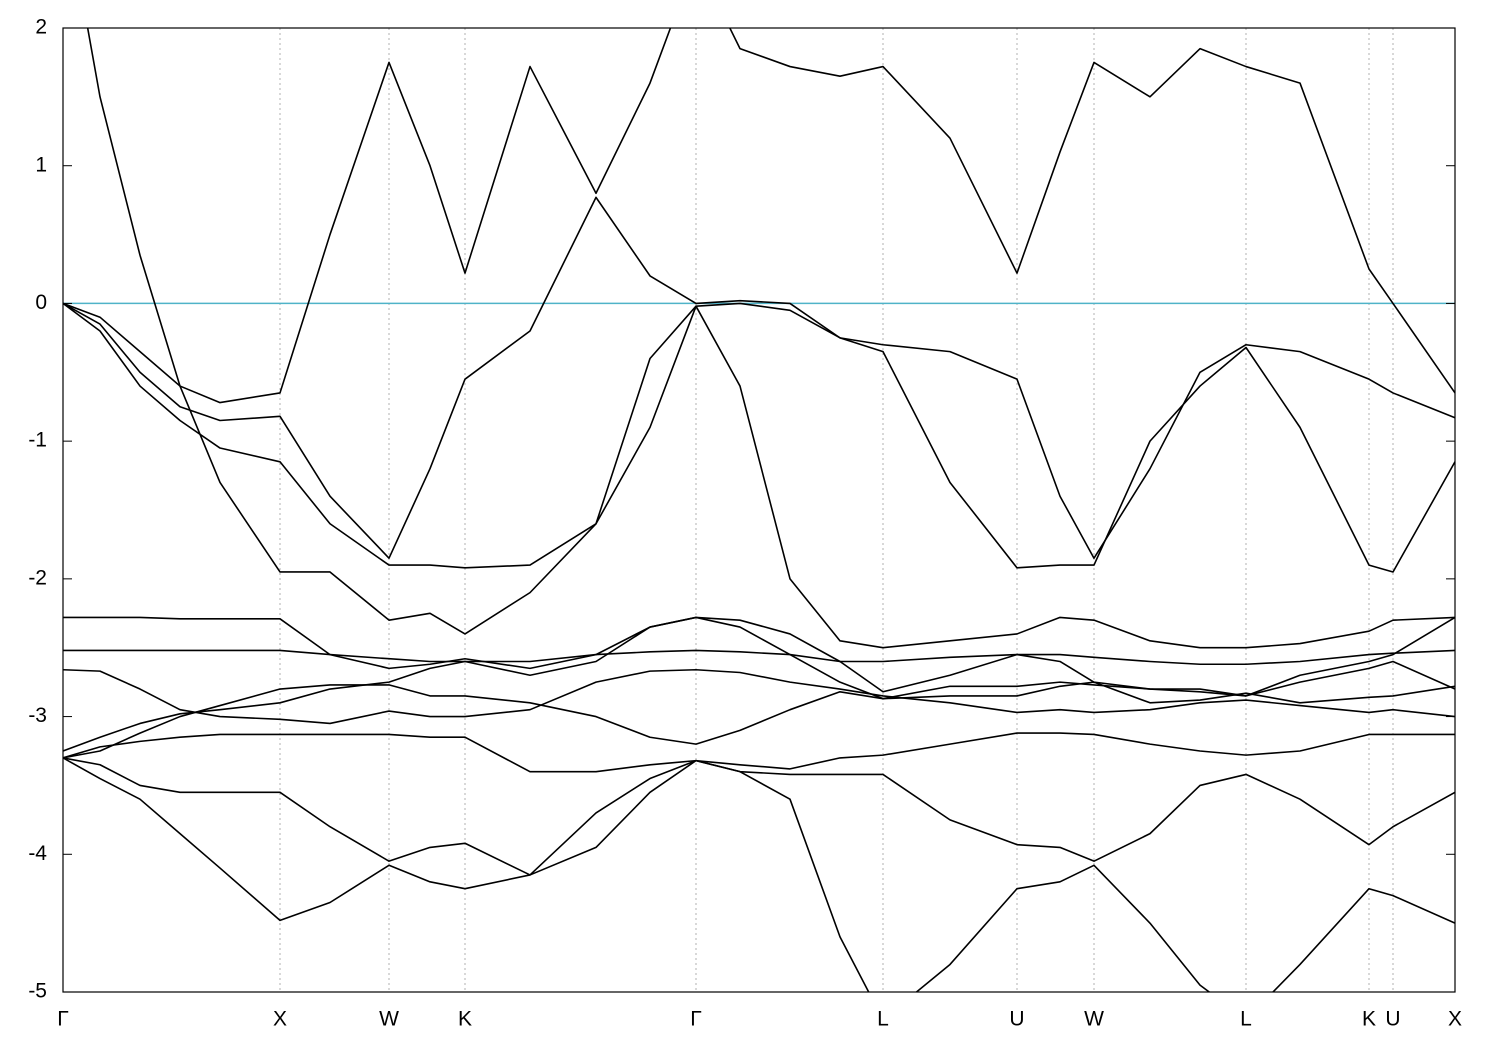  What do you see at coordinates (41, 164) in the screenshot?
I see `y-tick-label: 1` at bounding box center [41, 164].